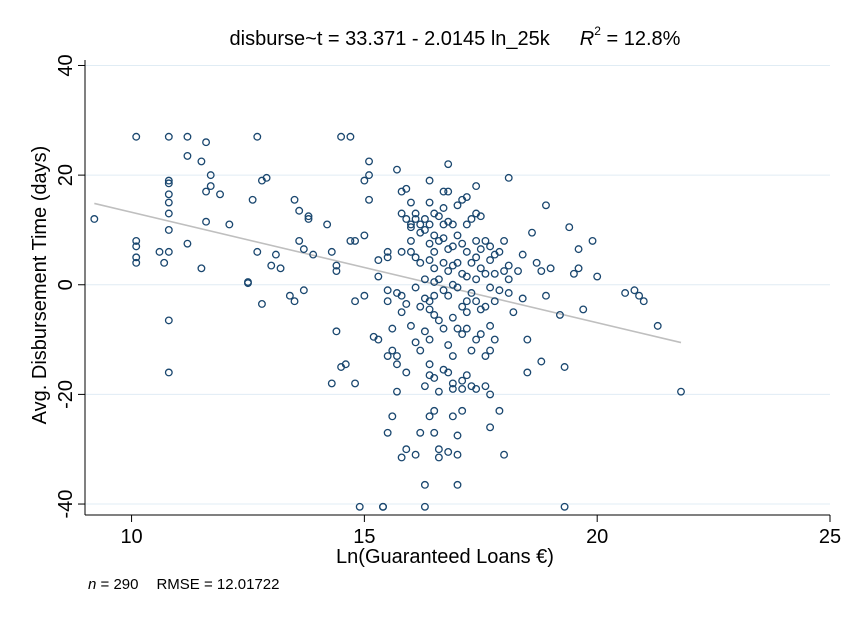  I want to click on y-tick-label: 20, so click(66, 175).